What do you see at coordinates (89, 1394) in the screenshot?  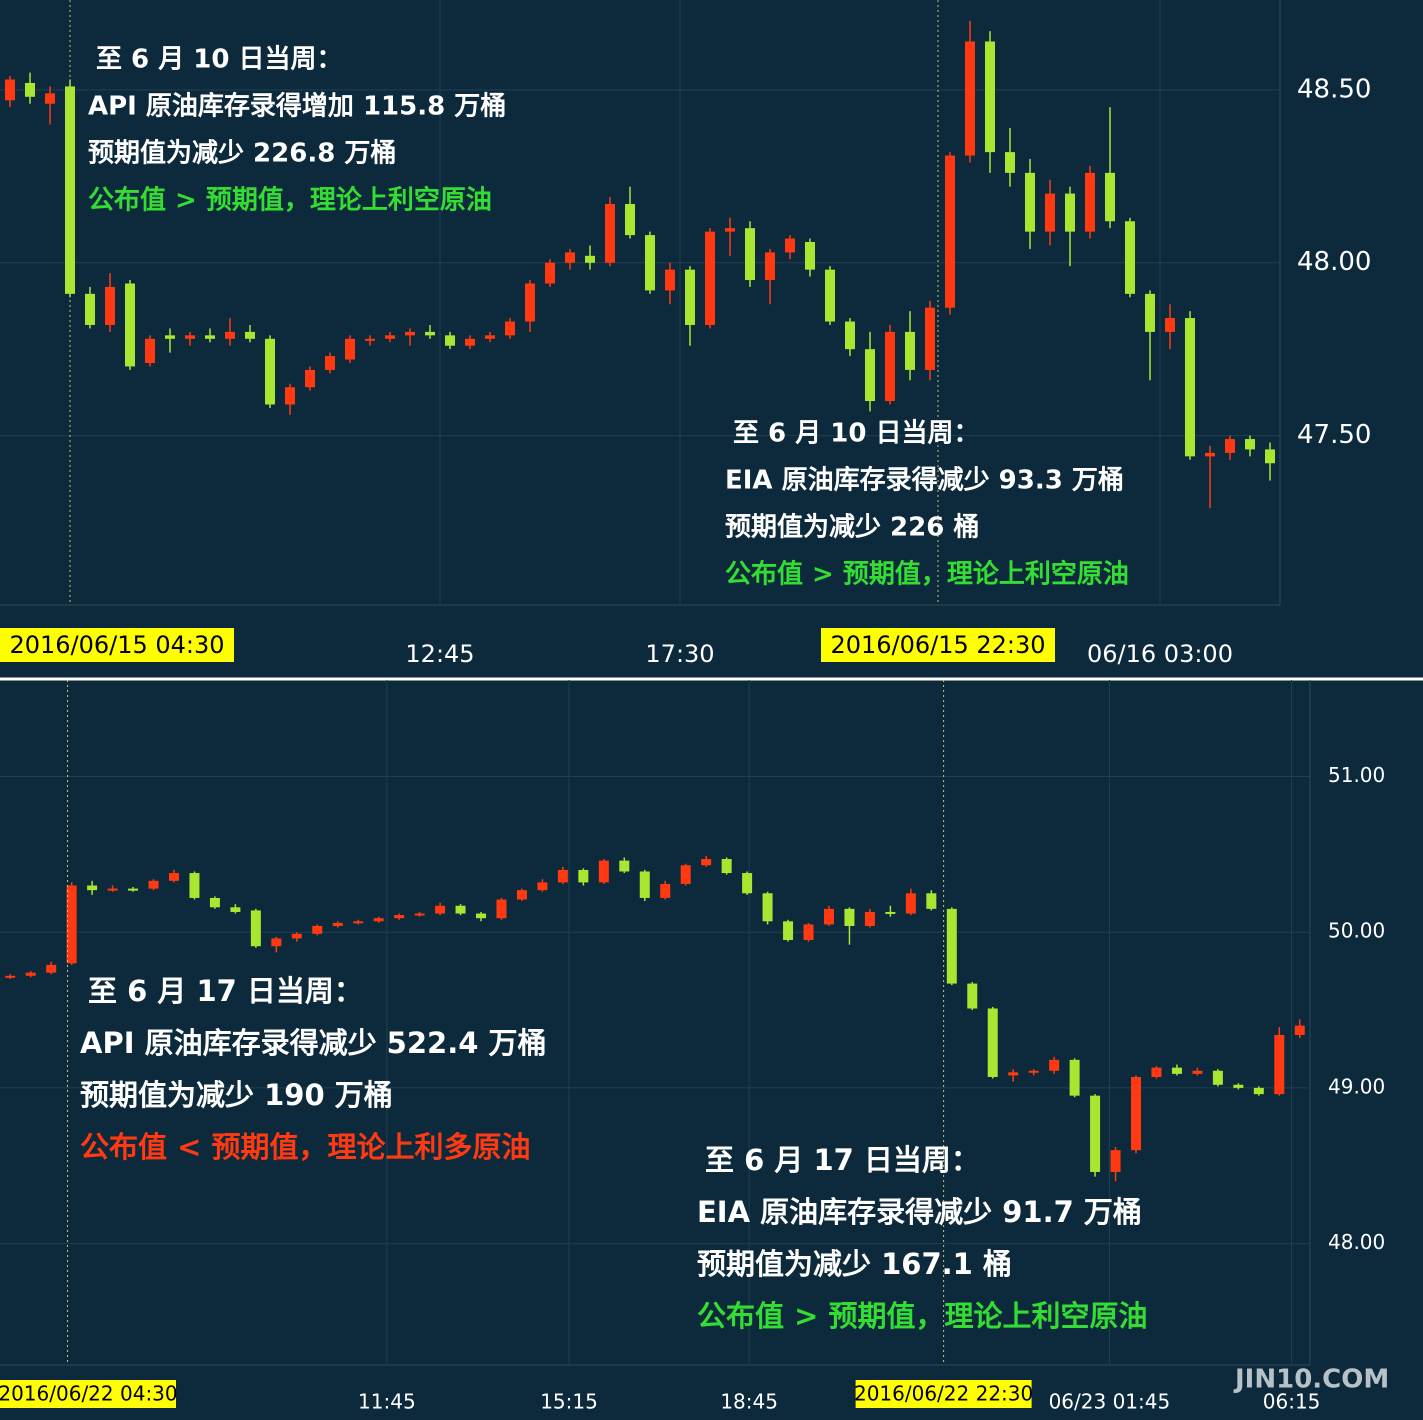 I see `event-label: 2016/06/22 04:30` at bounding box center [89, 1394].